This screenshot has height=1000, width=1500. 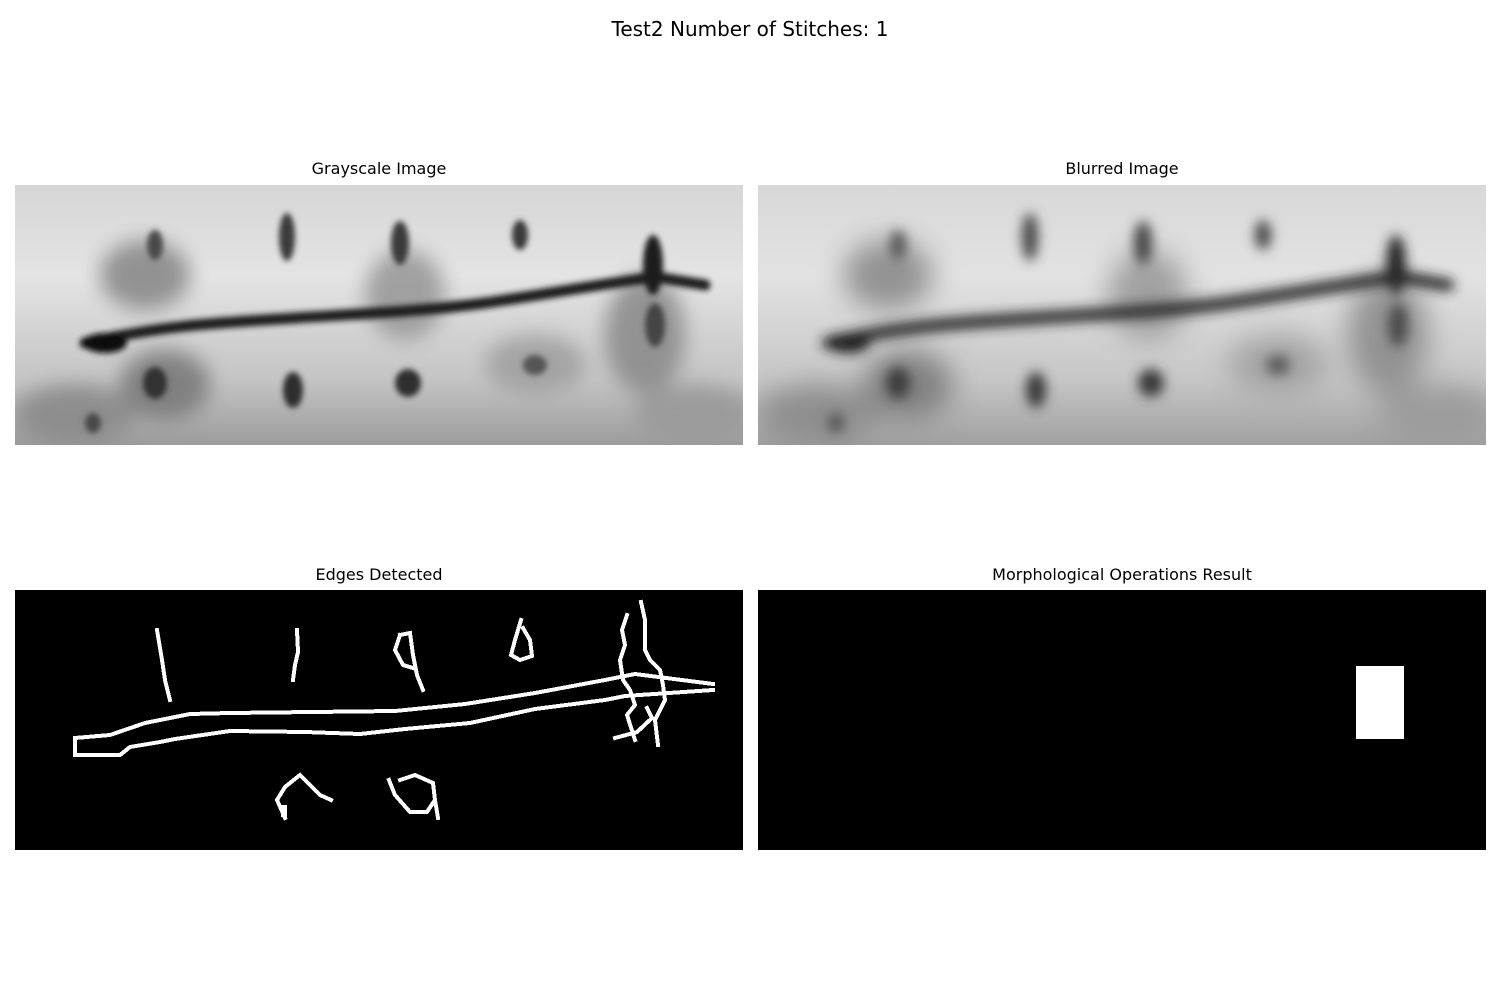 I want to click on morphology-panel-title: Morphological Operations Result, so click(x=1122, y=574).